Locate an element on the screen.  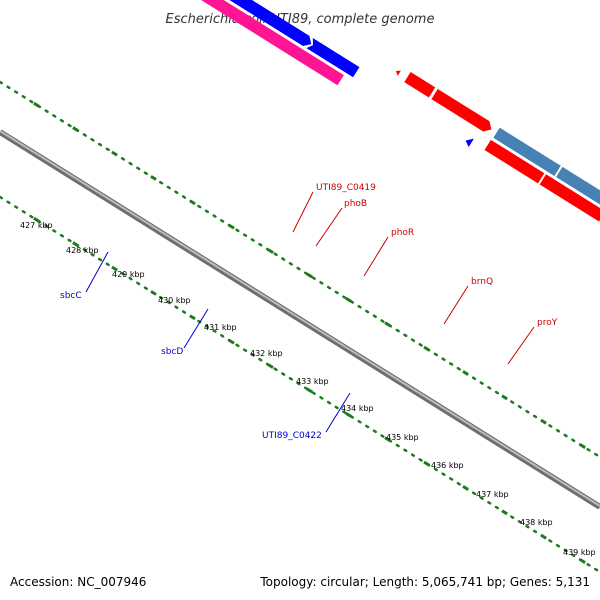
tick-label-2: 429 kbp is located at coordinates (128, 274).